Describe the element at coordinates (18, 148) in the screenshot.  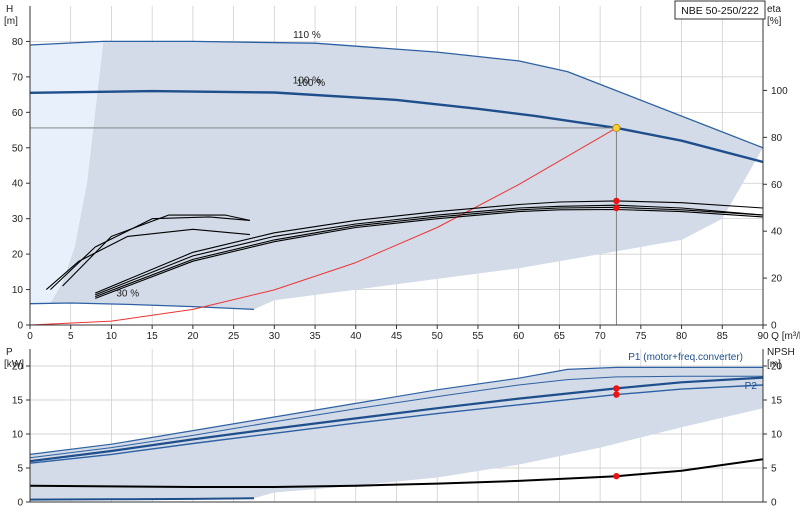
I see `y-left-tick-label: 50` at that location.